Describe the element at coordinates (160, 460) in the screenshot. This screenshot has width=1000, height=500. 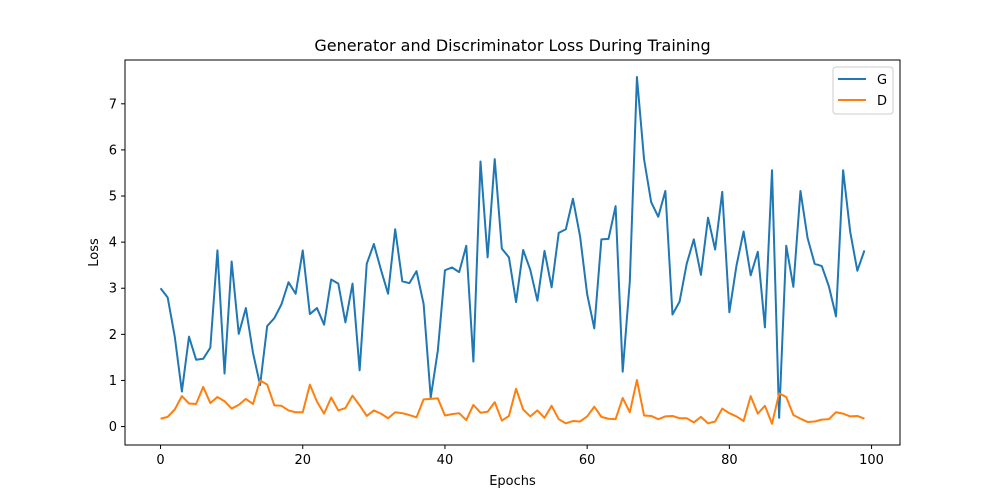
I see `x-tick-label: 0` at that location.